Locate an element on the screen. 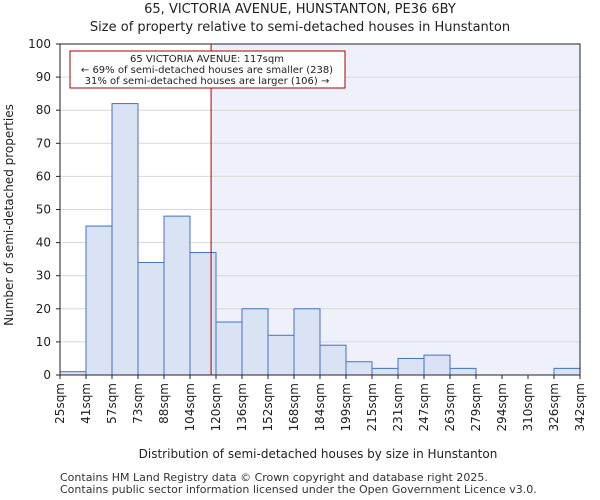  annotation-line-1: 65 VICTORIA AVENUE: 117sqm is located at coordinates (207, 59).